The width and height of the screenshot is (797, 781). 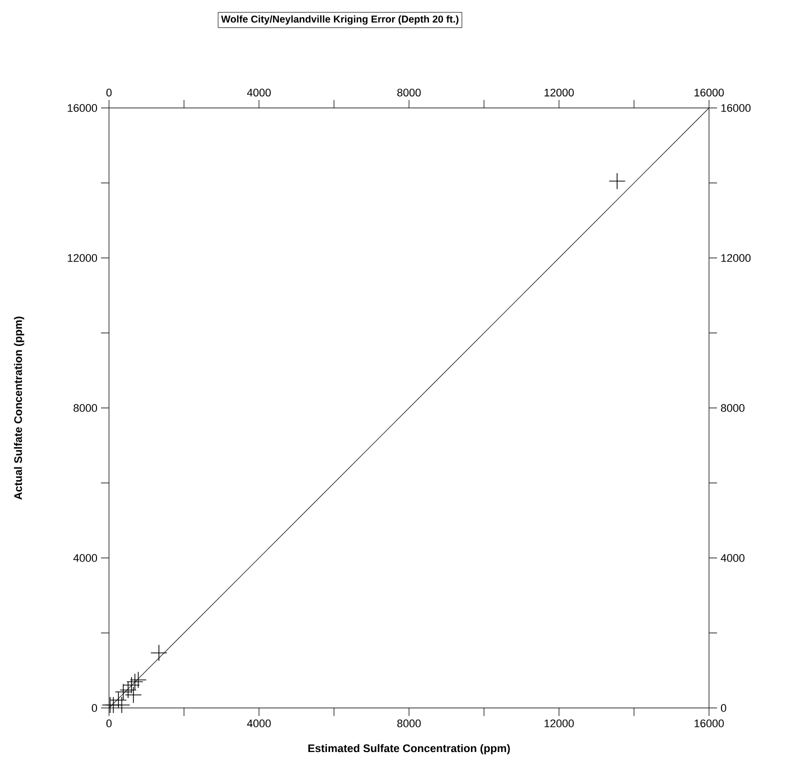 What do you see at coordinates (709, 724) in the screenshot?
I see `x-tick-label: 16000` at bounding box center [709, 724].